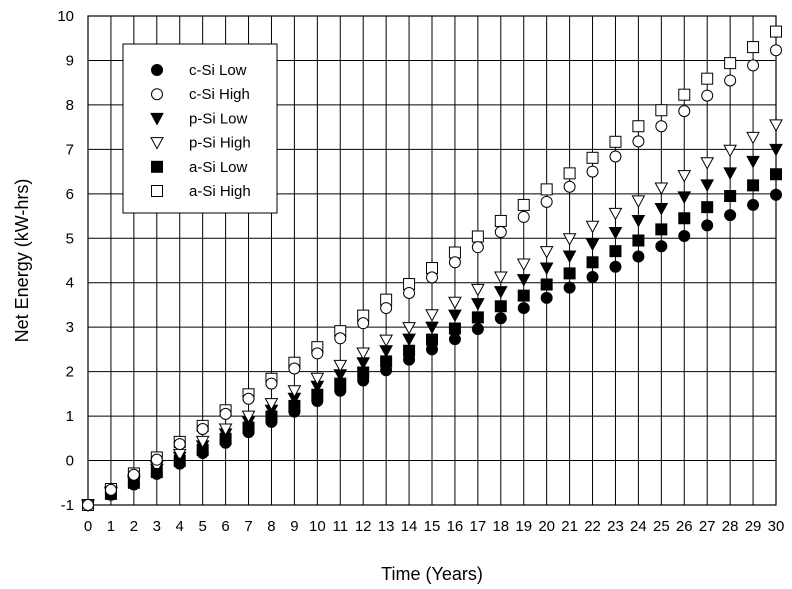  I want to click on x-tick-label: 30, so click(776, 526).